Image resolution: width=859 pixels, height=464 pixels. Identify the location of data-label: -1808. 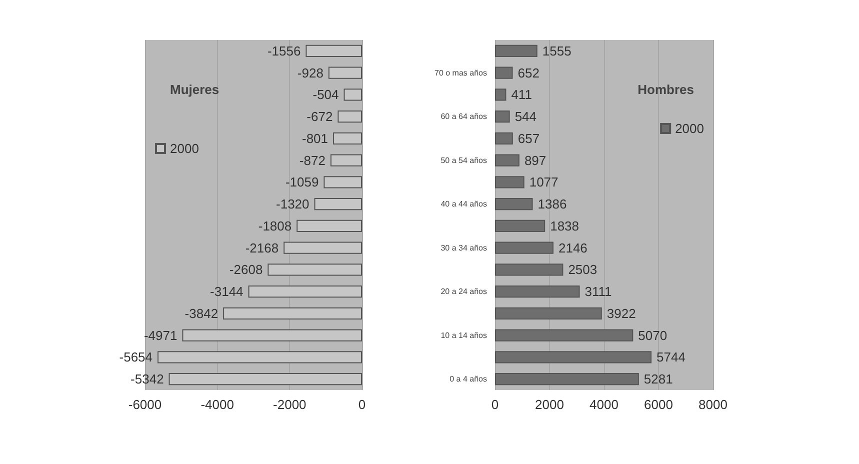
(275, 226).